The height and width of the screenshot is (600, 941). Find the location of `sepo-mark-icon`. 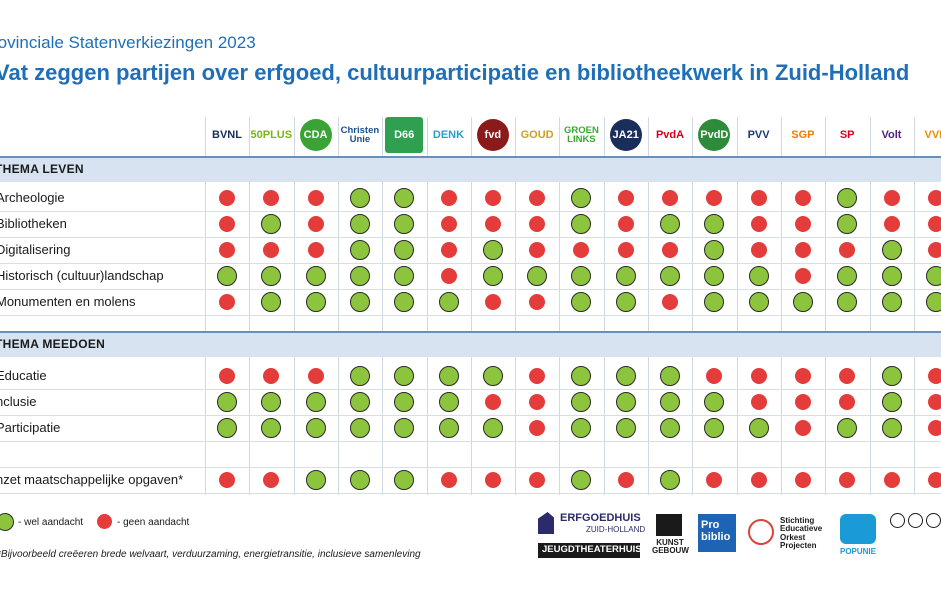

sepo-mark-icon is located at coordinates (761, 532).